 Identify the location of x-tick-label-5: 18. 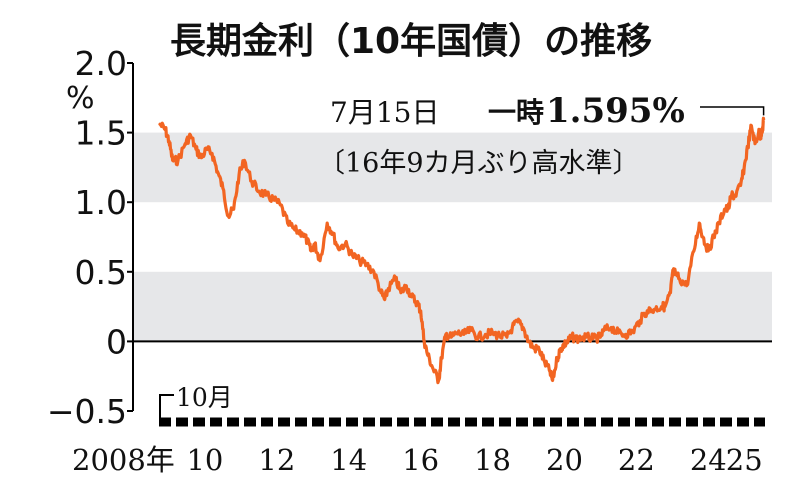
(492, 460).